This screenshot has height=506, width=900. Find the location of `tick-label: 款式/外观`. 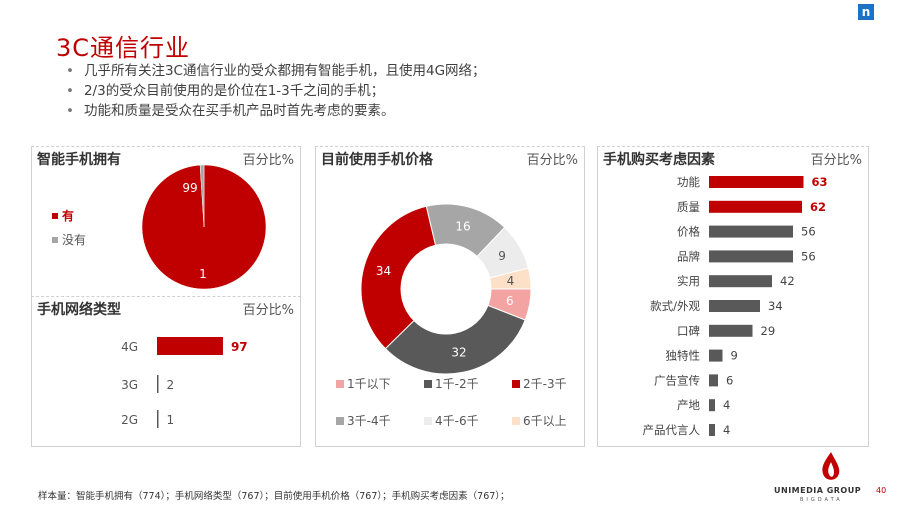

tick-label: 款式/外观 is located at coordinates (675, 306).